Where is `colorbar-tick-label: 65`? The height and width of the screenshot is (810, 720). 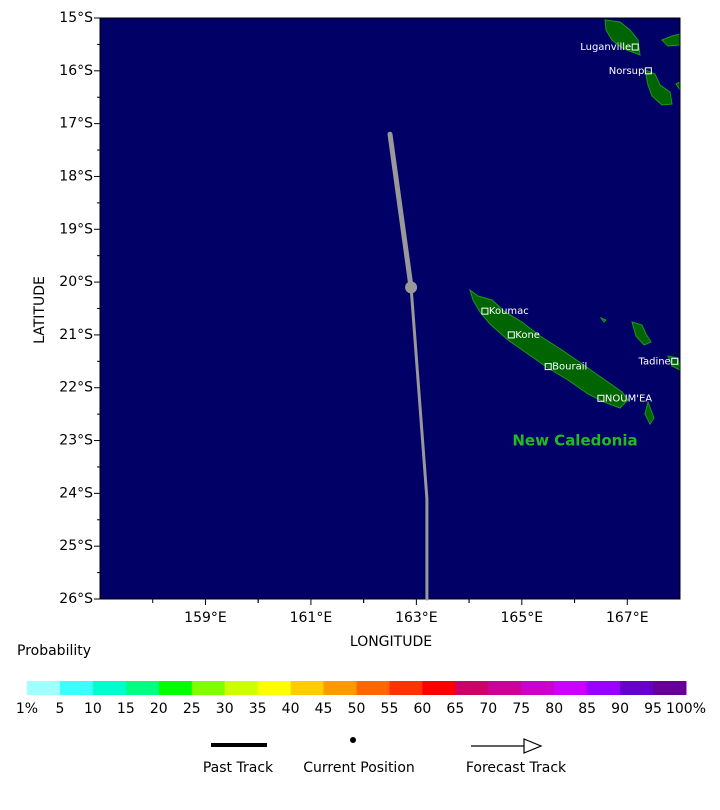 colorbar-tick-label: 65 is located at coordinates (455, 709).